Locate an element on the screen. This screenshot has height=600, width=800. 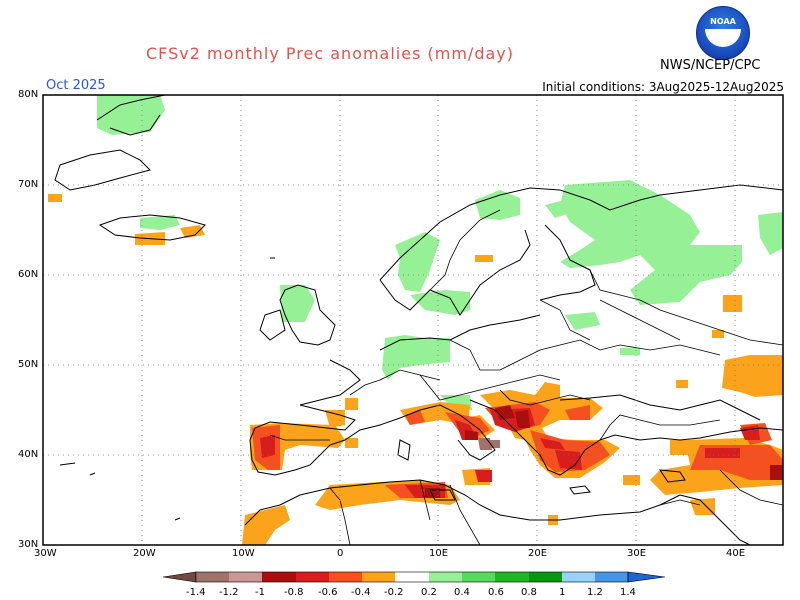
chart-title: CFSv2 monthly Prec anomalies (mm/day) is located at coordinates (330, 53).